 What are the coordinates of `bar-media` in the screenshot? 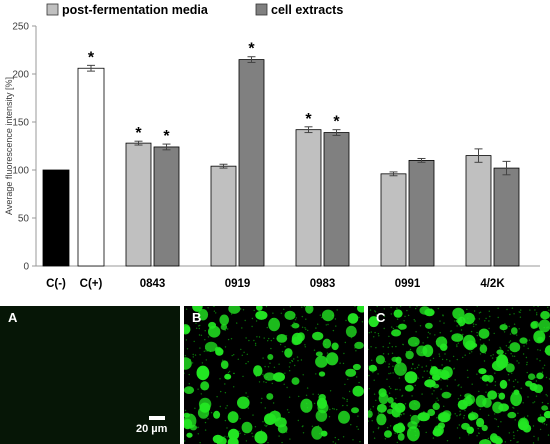 It's located at (308, 198).